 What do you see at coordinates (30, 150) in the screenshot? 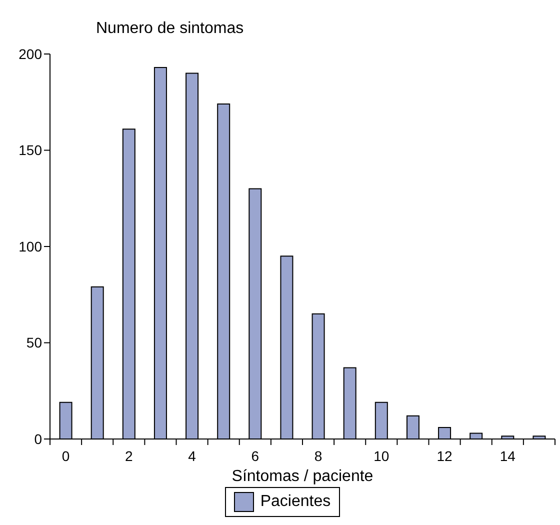
I see `y-tick-label: 150` at bounding box center [30, 150].